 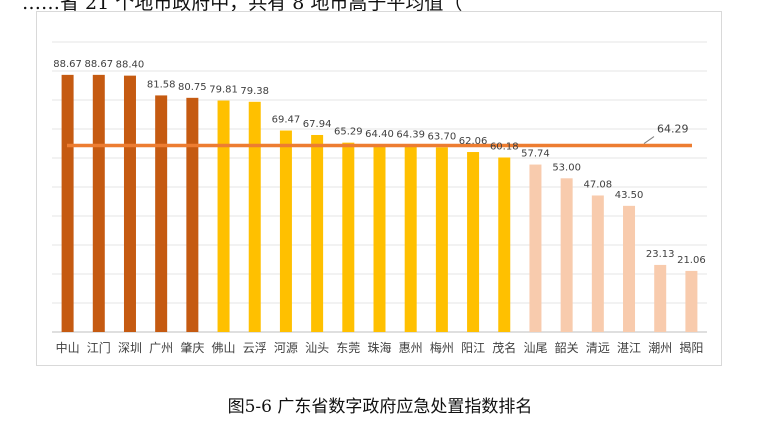 What do you see at coordinates (535, 348) in the screenshot?
I see `category-label: 汕尾` at bounding box center [535, 348].